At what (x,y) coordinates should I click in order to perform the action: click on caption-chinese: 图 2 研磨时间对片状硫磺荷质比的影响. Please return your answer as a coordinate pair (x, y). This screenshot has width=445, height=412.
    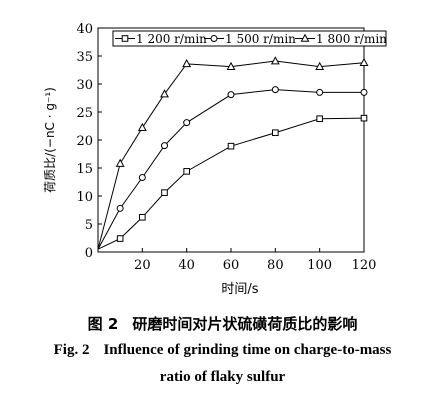
    Looking at the image, I should click on (222, 323).